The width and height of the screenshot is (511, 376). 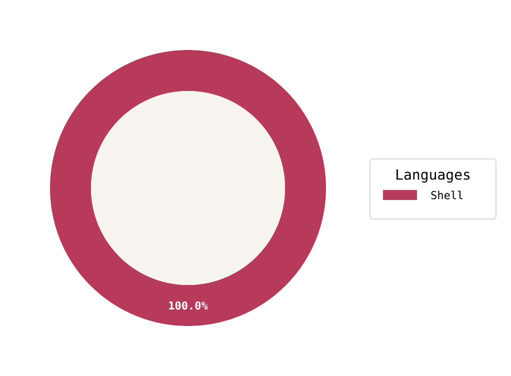 I want to click on legend-label: Shell, so click(x=447, y=195).